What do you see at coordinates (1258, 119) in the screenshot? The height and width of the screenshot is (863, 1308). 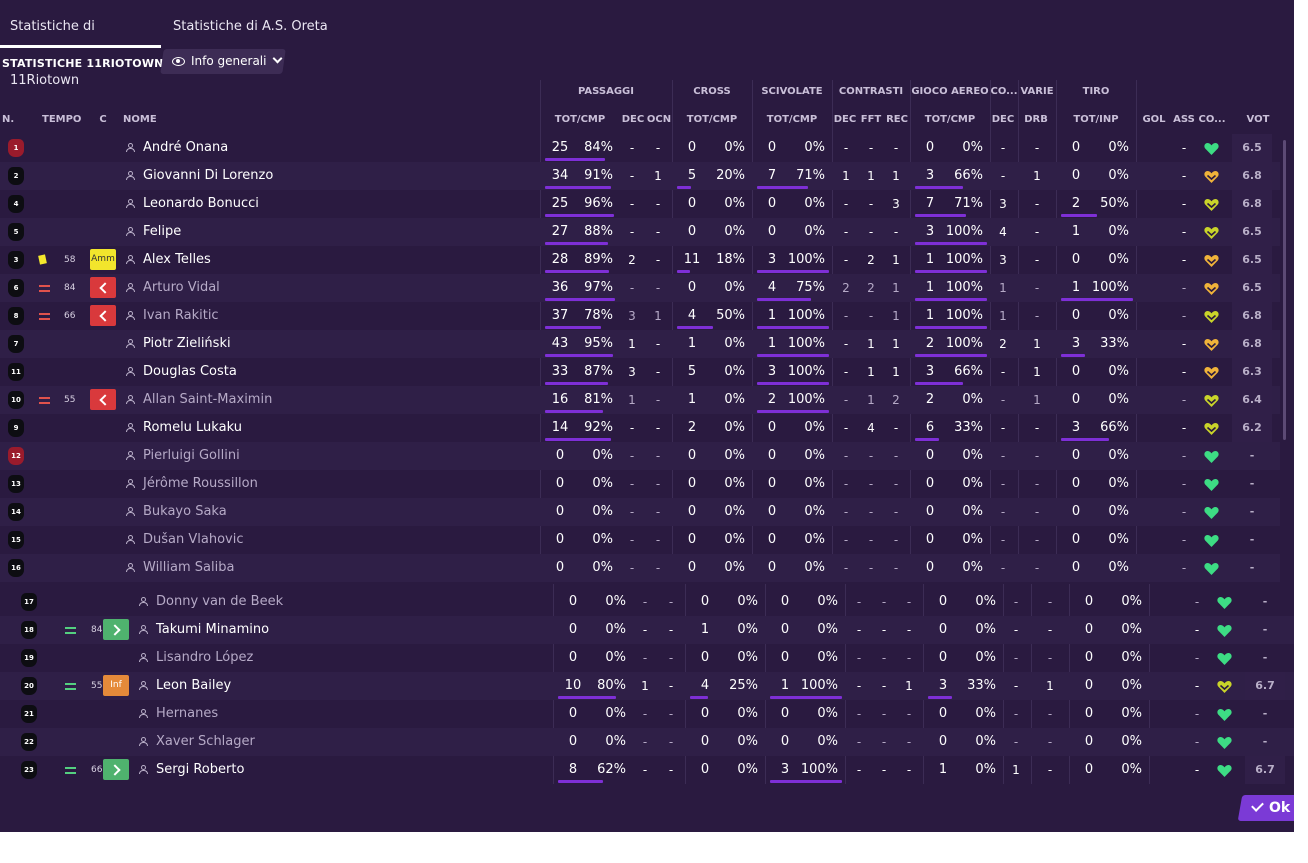 I see `column-header: VOT` at bounding box center [1258, 119].